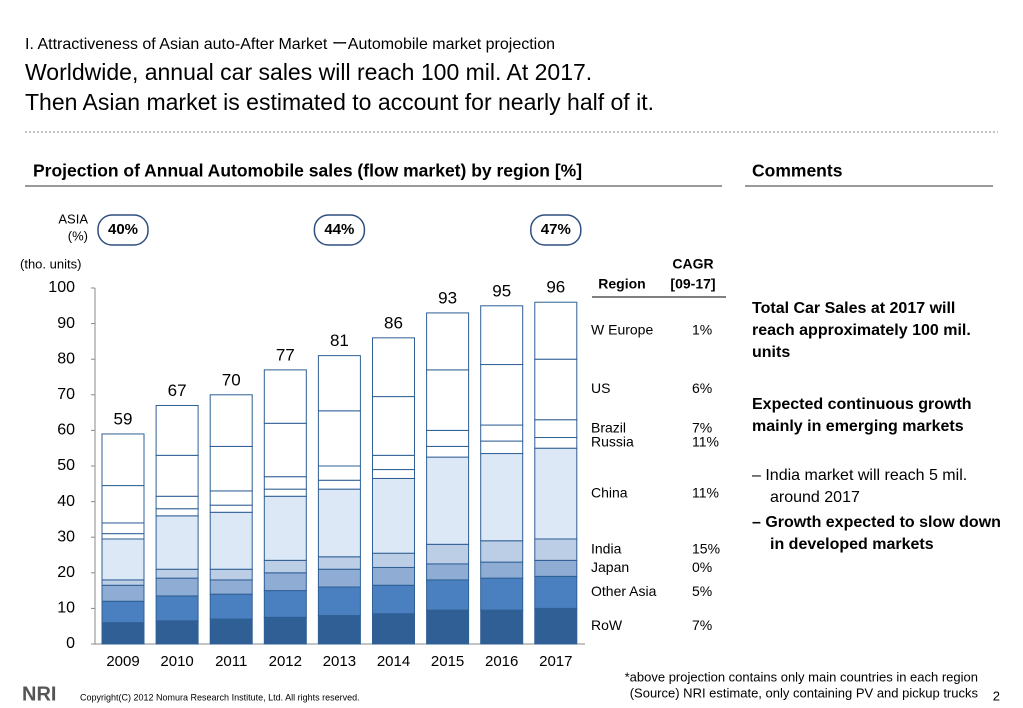  Describe the element at coordinates (66, 358) in the screenshot. I see `y-tick-label: 80` at that location.